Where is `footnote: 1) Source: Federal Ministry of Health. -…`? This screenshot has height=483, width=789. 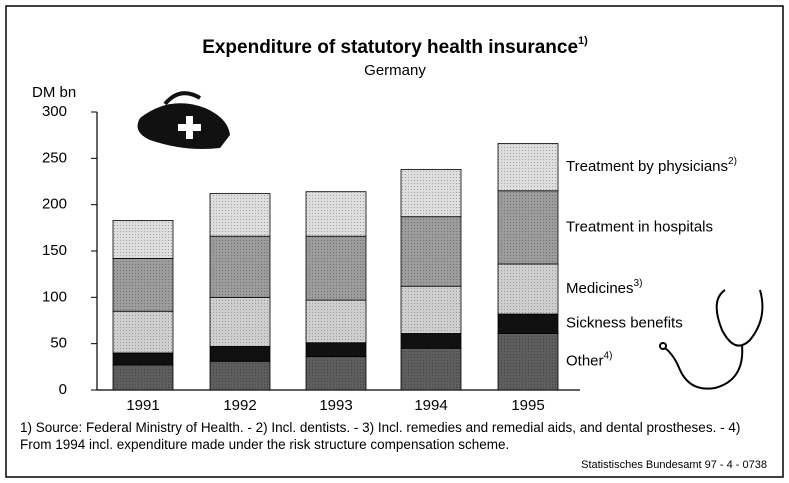 footnote: 1) Source: Federal Ministry of Health. -… is located at coordinates (380, 436).